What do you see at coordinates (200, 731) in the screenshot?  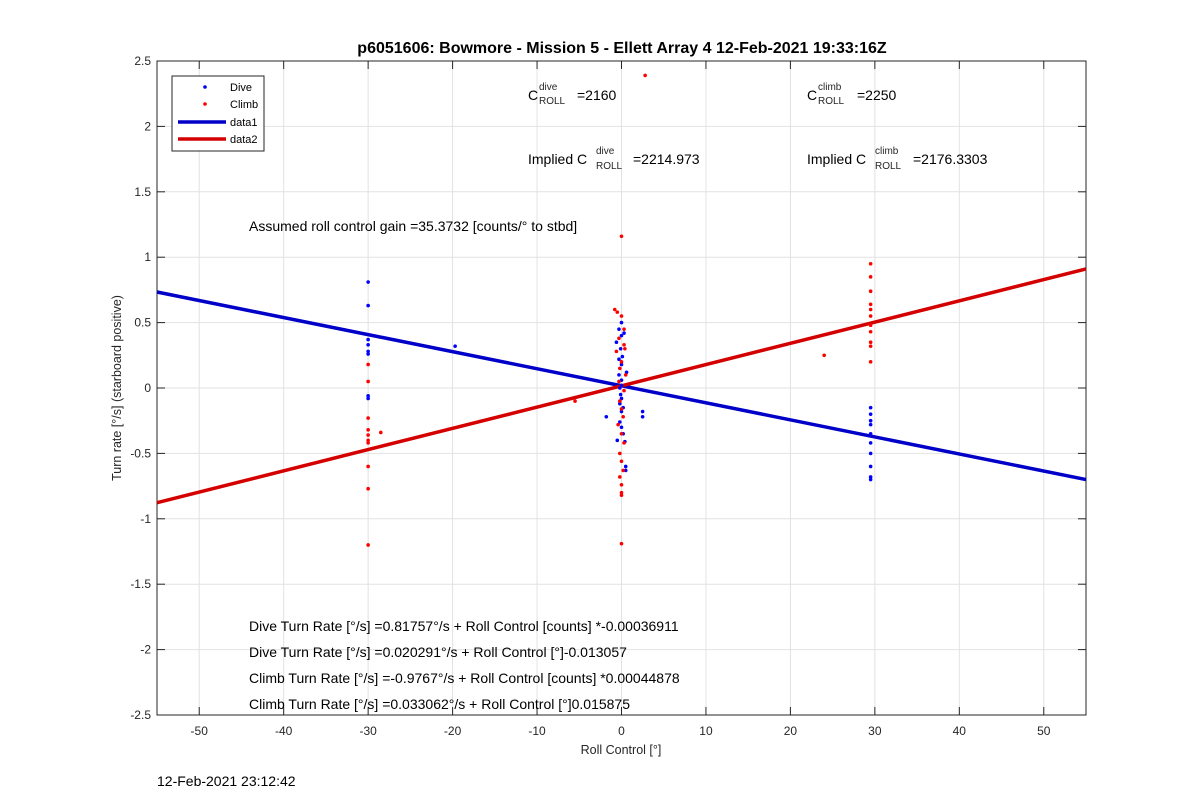 I see `x-tick-label: -50` at bounding box center [200, 731].